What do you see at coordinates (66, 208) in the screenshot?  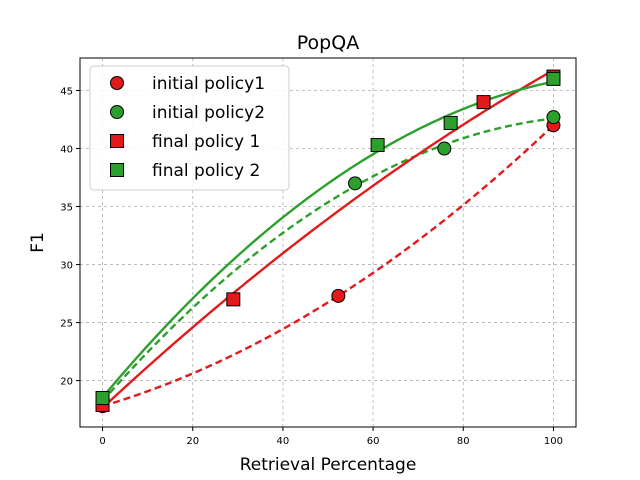 I see `y-tick-label: 35` at bounding box center [66, 208].